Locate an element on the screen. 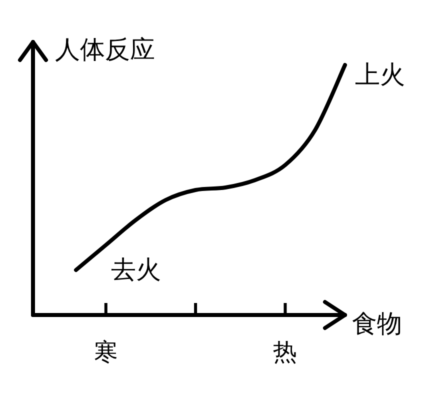  xlabel: 食物 is located at coordinates (377, 323).